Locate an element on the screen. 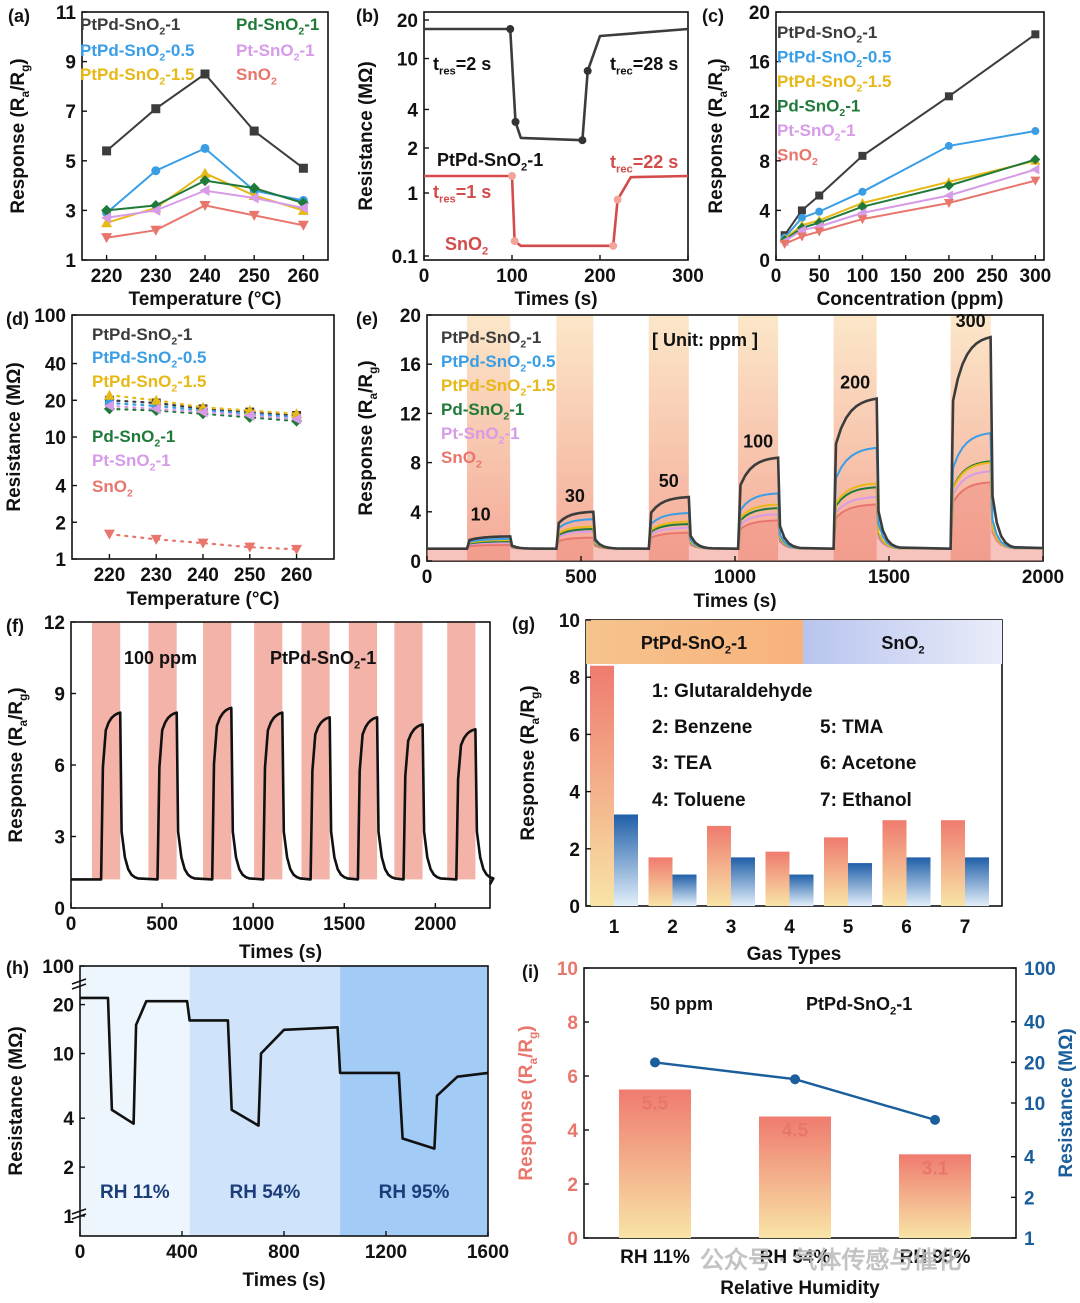 This screenshot has height=1303, width=1080. concentration-label: 50 is located at coordinates (669, 481).